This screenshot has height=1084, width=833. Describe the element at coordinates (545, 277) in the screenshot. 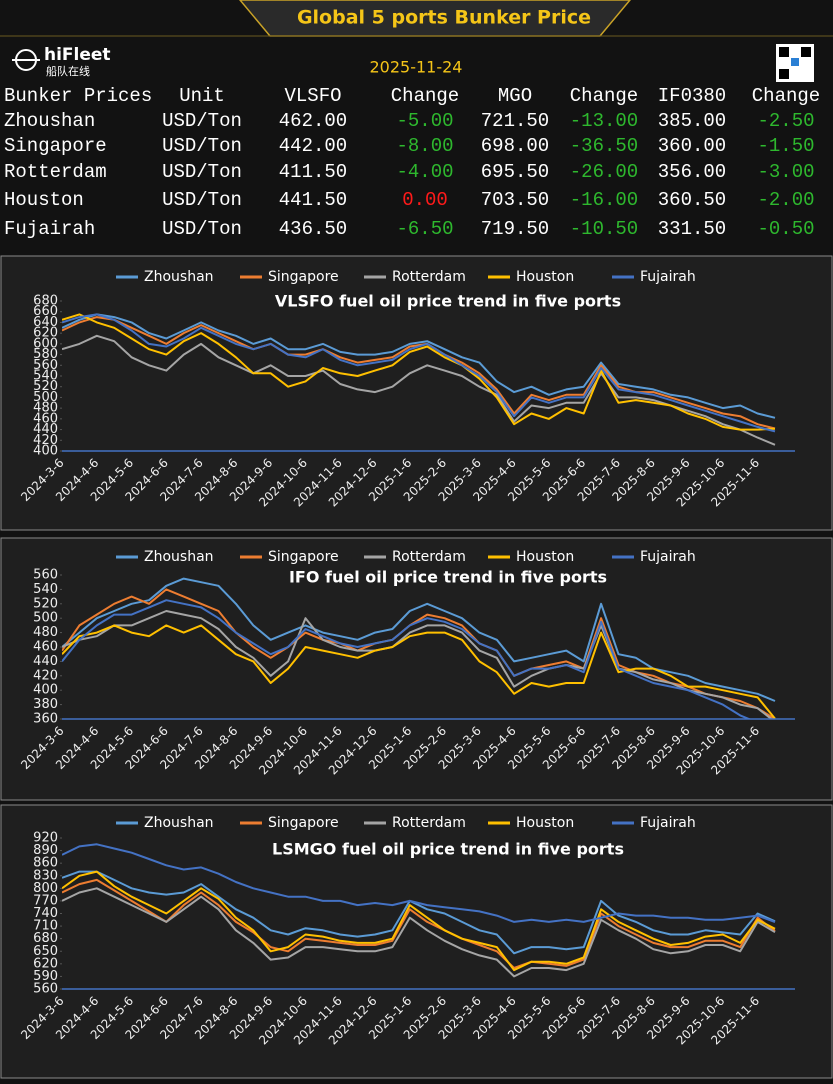

I see `legend-label: Houston` at that location.